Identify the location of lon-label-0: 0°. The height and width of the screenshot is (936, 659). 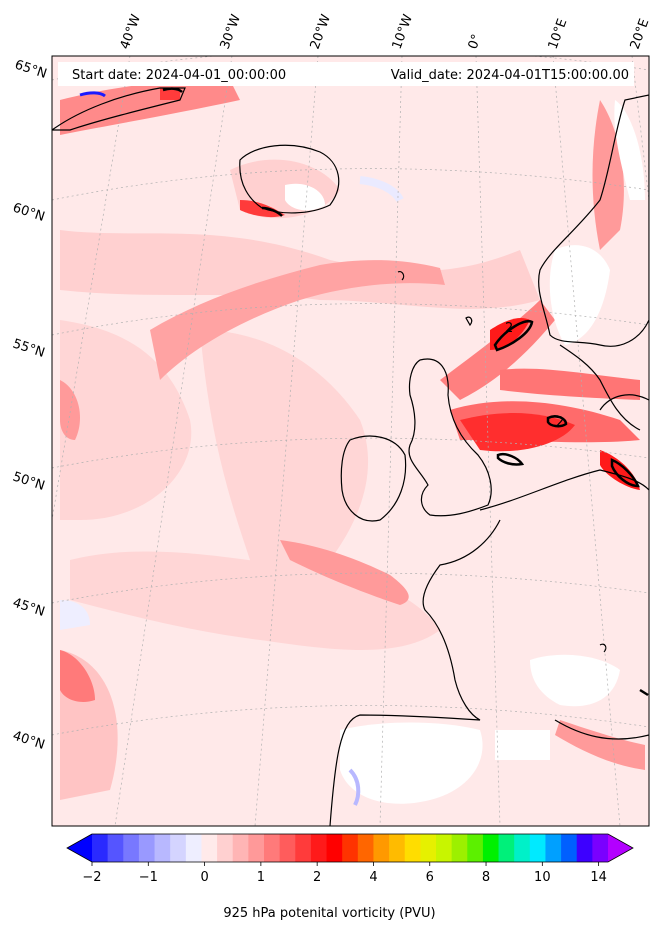
(475, 41).